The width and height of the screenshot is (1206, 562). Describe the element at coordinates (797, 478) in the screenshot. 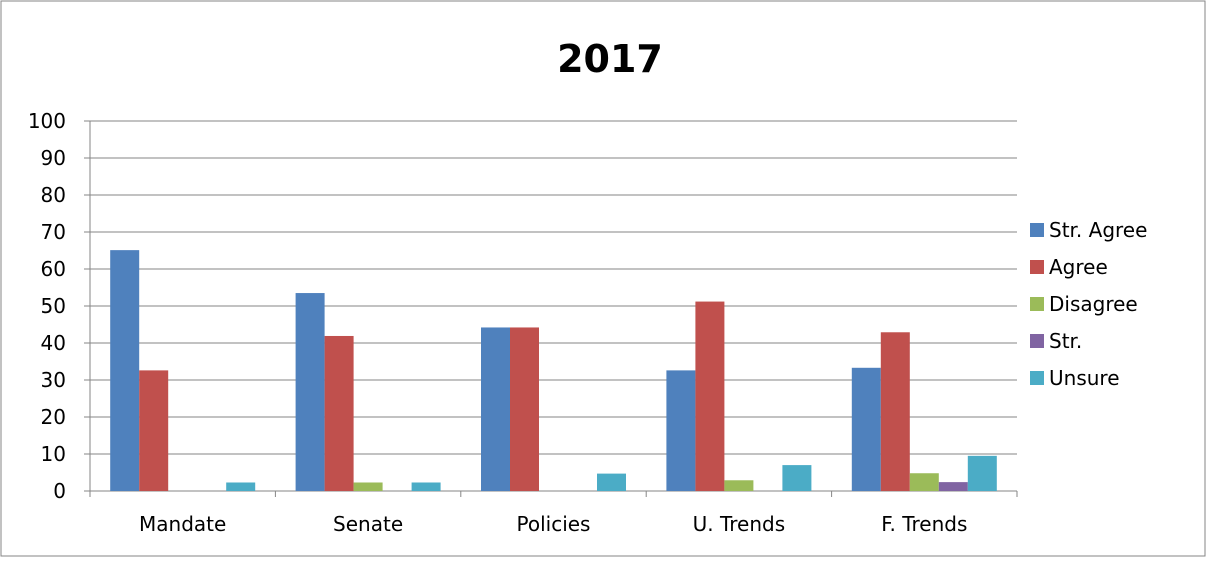

I see `bar-unsure-u-trends` at that location.